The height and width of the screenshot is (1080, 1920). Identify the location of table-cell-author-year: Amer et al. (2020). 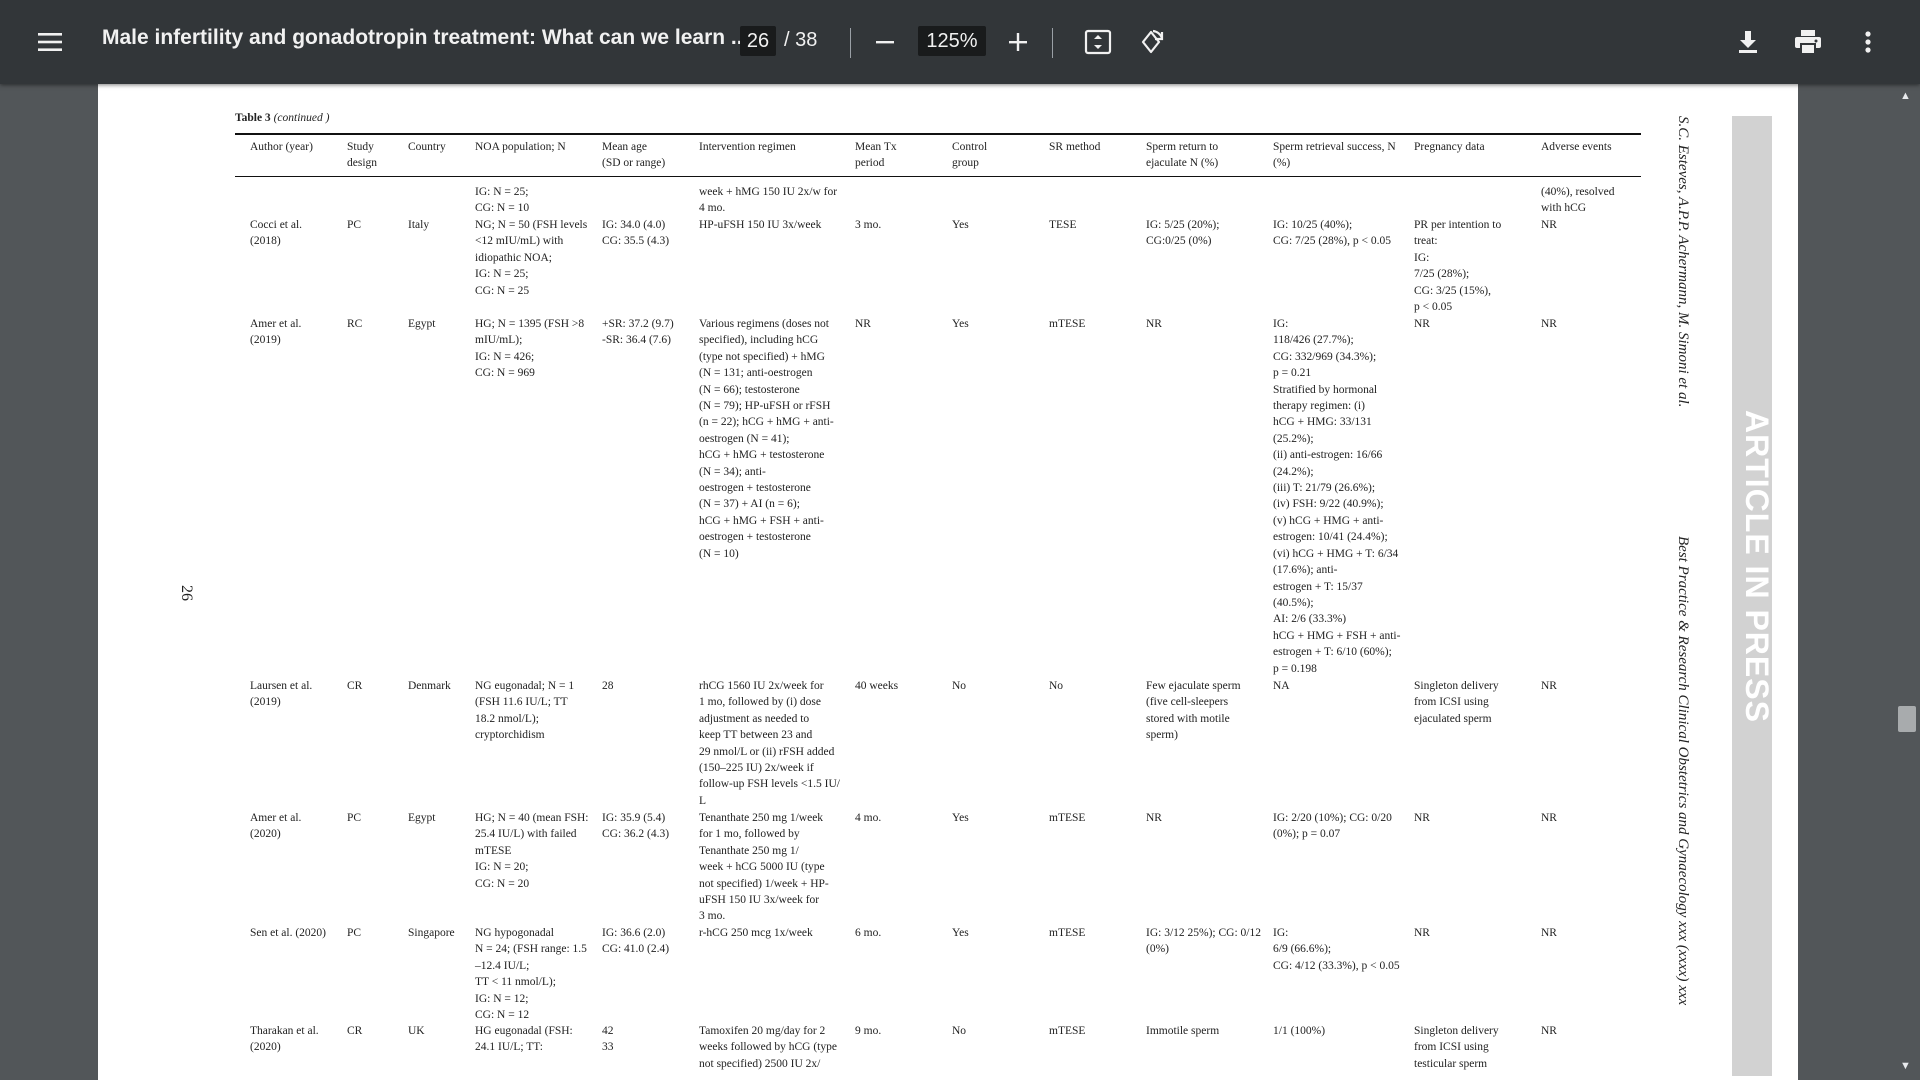
(276, 826).